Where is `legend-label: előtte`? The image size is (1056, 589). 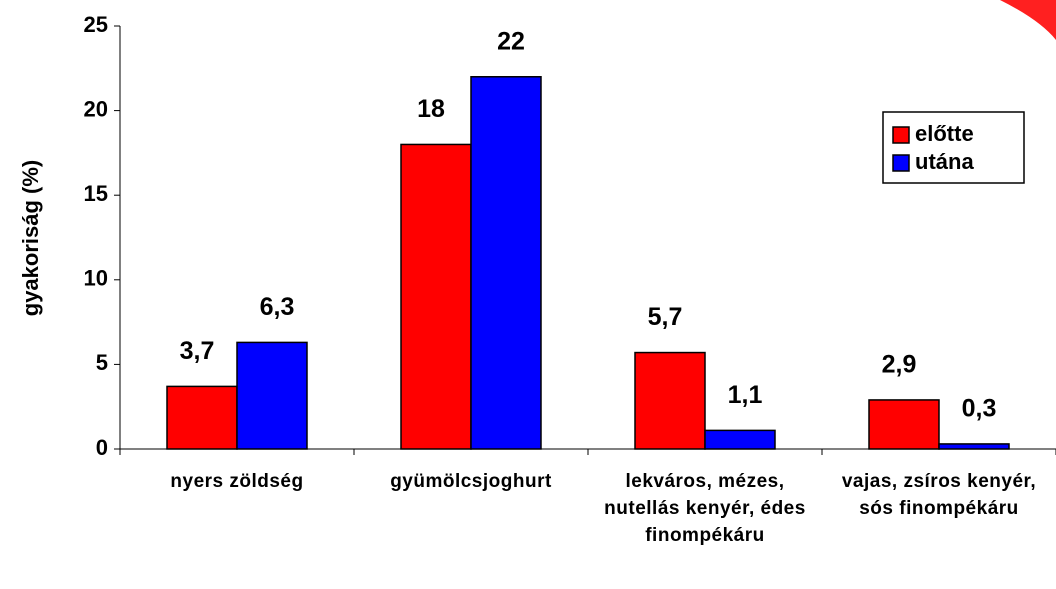
legend-label: előtte is located at coordinates (944, 133).